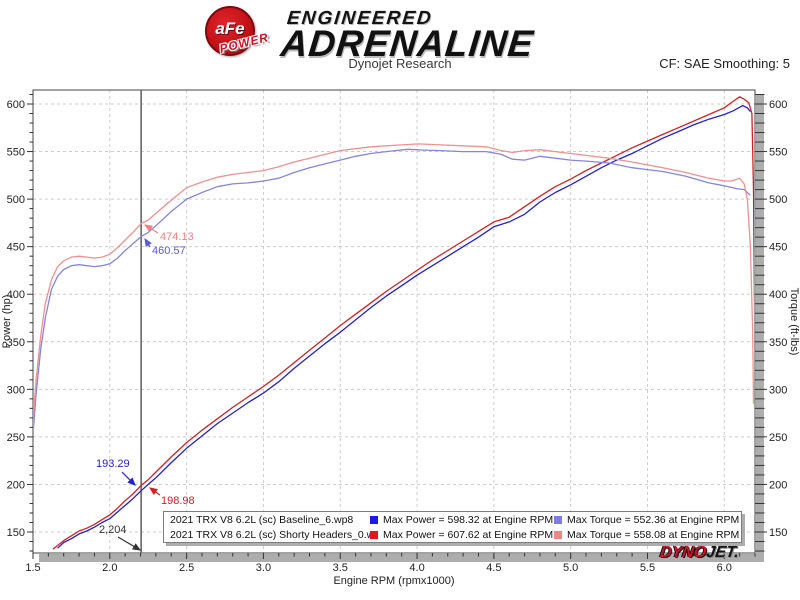 Image resolution: width=800 pixels, height=600 pixels. Describe the element at coordinates (778, 248) in the screenshot. I see `y-axis-tick-label-right: 450` at that location.